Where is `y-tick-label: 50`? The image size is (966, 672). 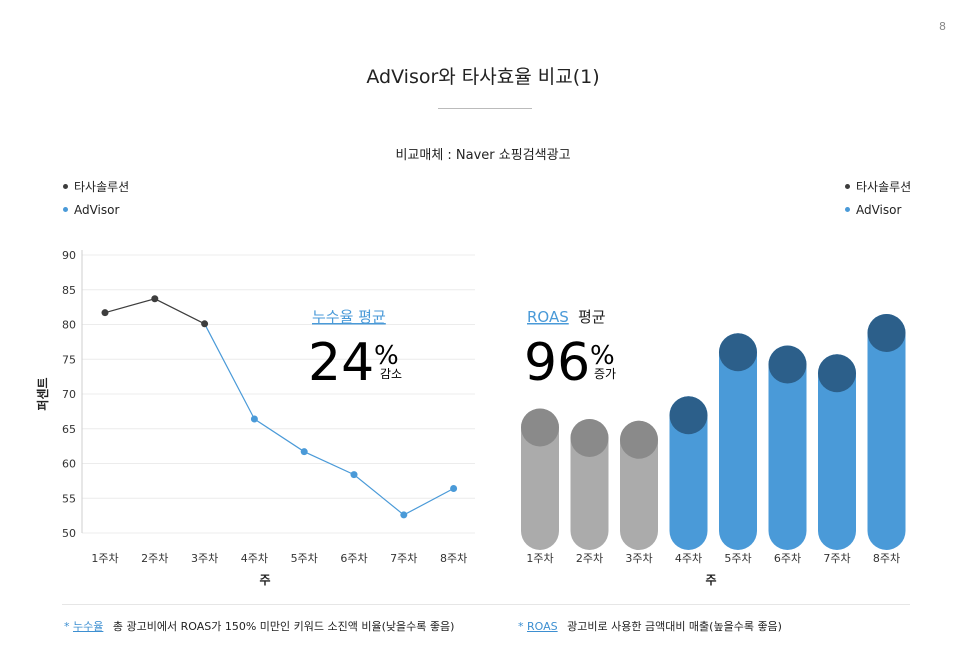 y-tick-label: 50 is located at coordinates (69, 533).